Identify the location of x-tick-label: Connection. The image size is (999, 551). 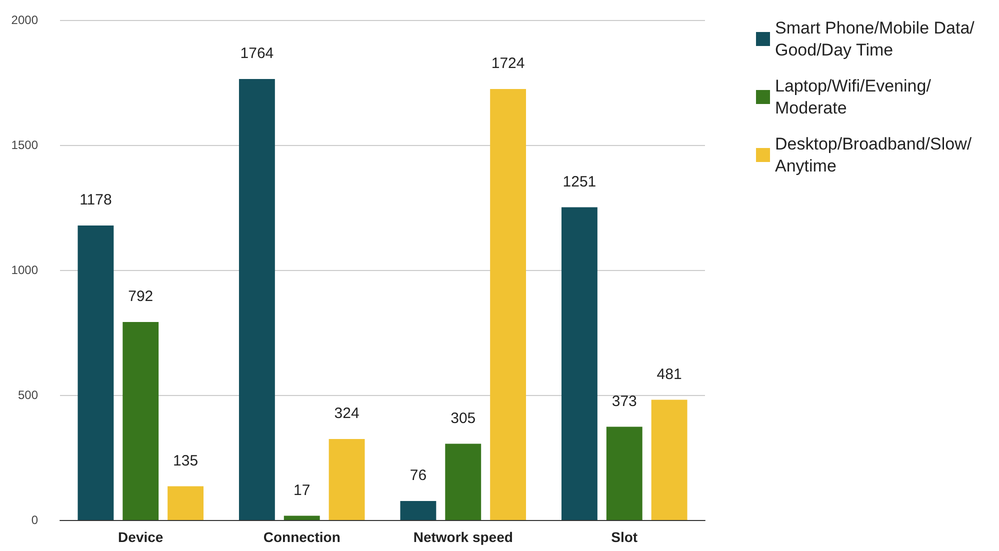
(301, 537).